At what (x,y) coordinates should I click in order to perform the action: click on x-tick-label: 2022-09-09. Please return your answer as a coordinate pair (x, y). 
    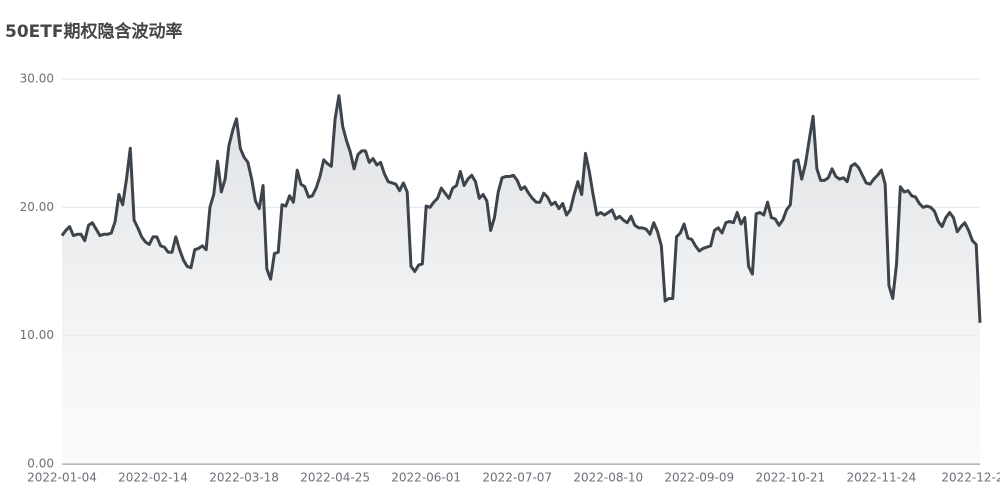
    Looking at the image, I should click on (699, 478).